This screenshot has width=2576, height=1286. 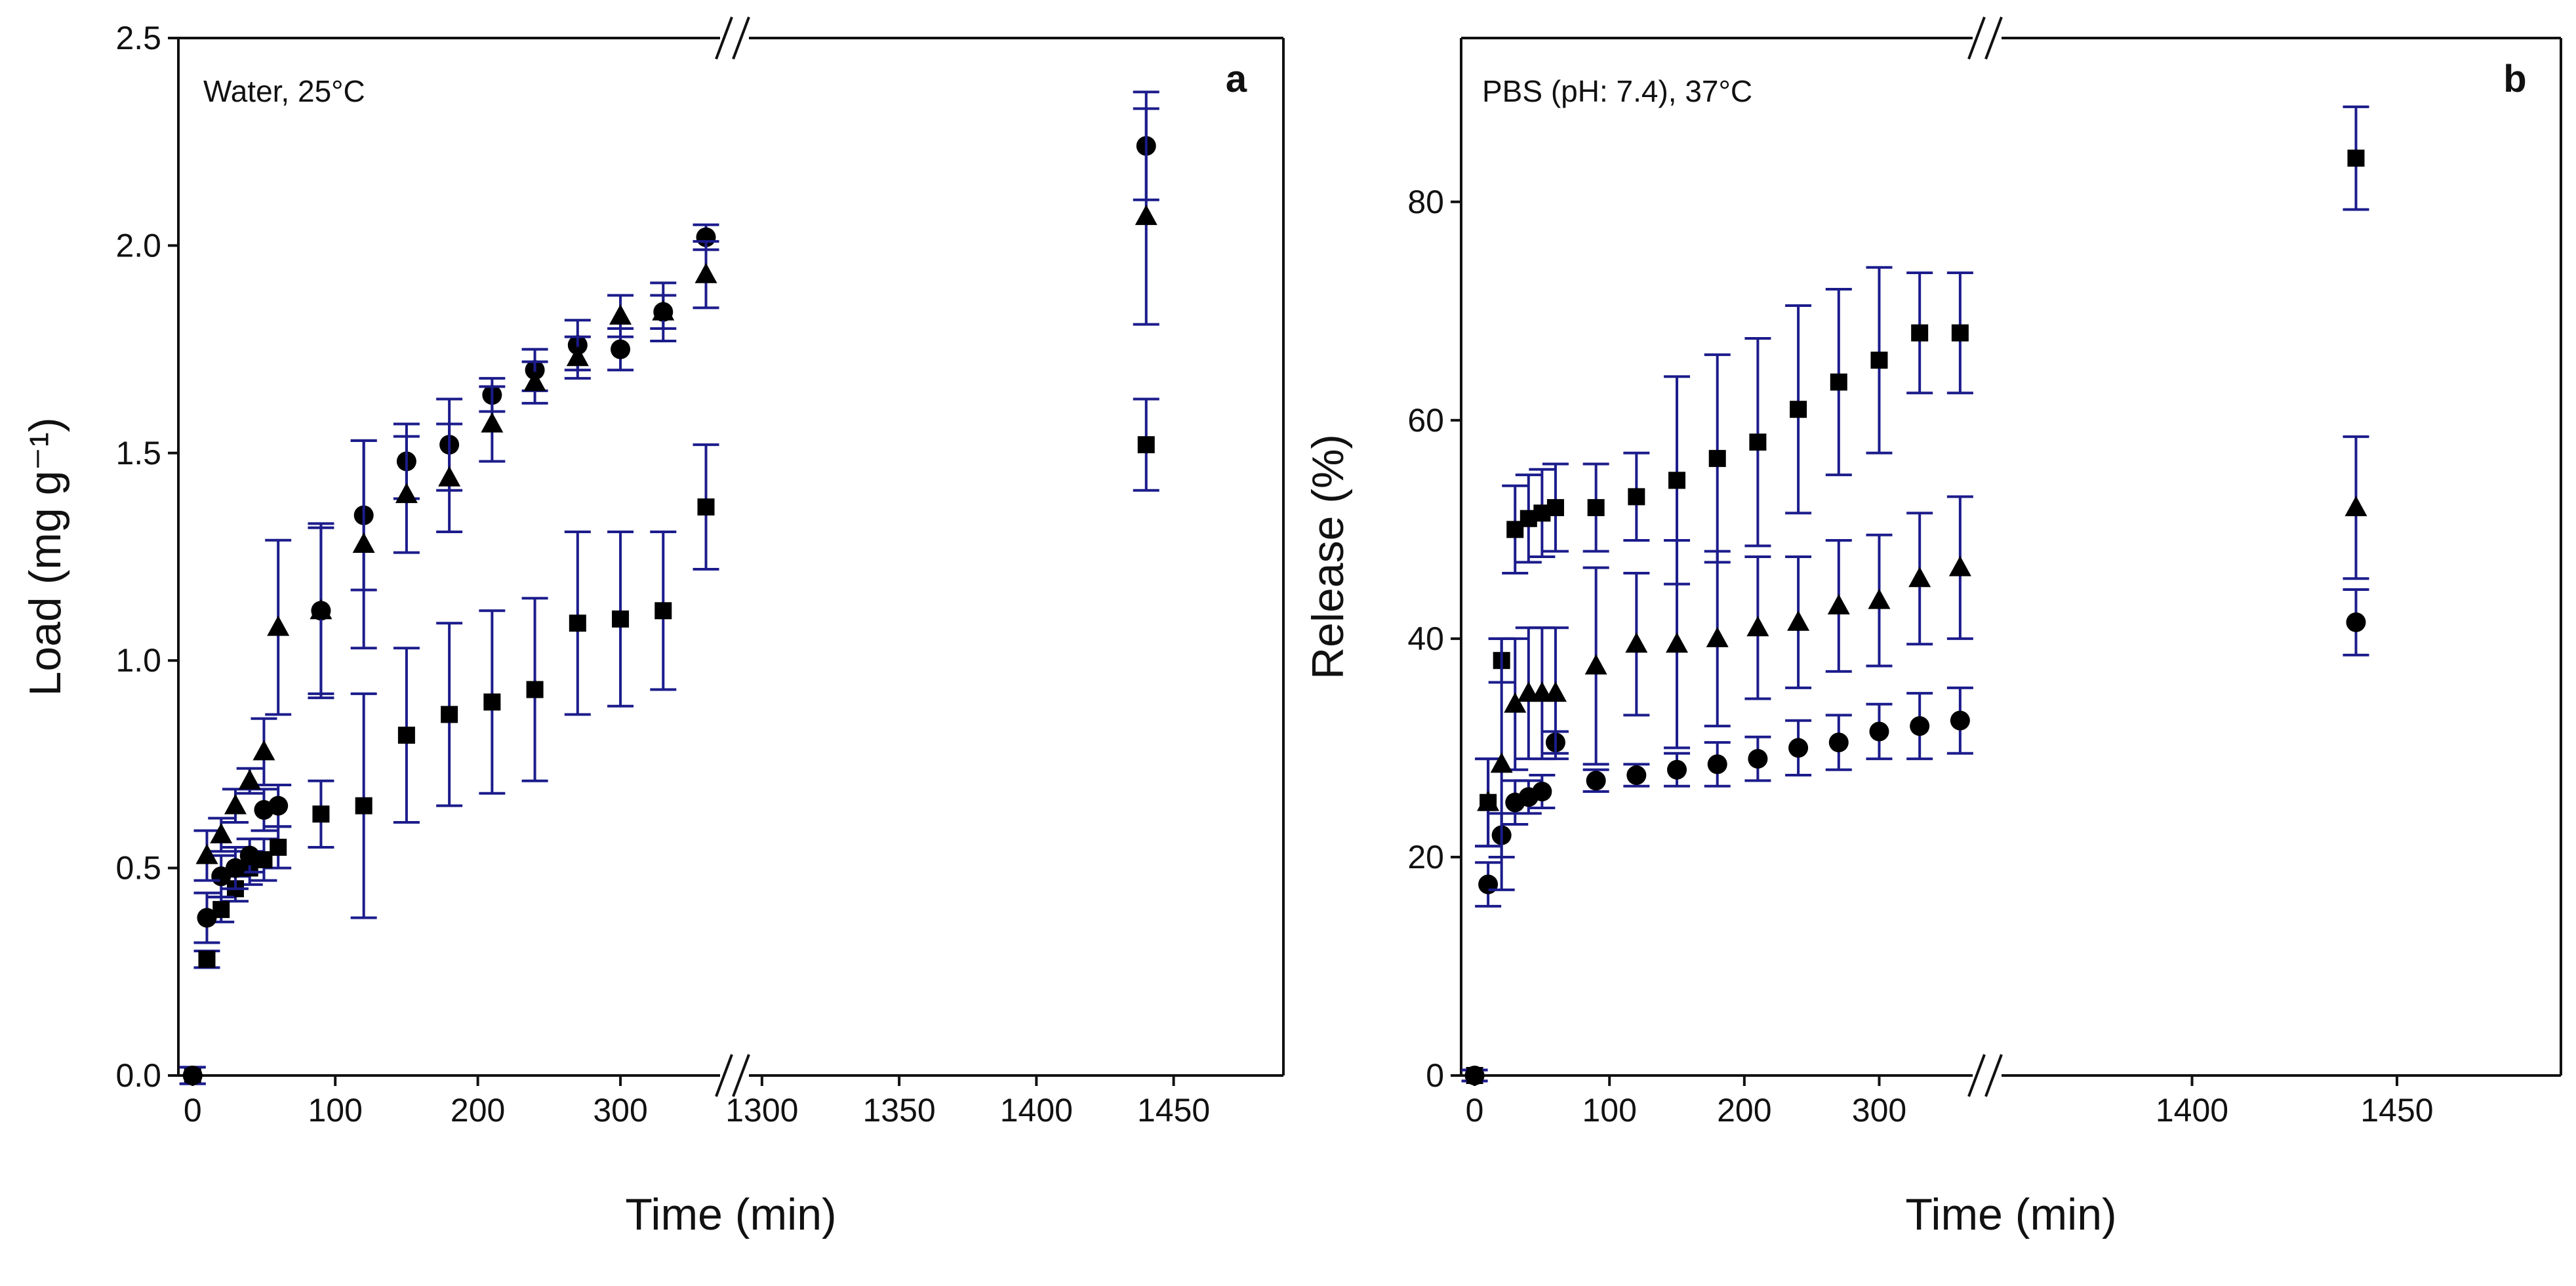 What do you see at coordinates (138, 660) in the screenshot?
I see `y-tick-label: 1.0` at bounding box center [138, 660].